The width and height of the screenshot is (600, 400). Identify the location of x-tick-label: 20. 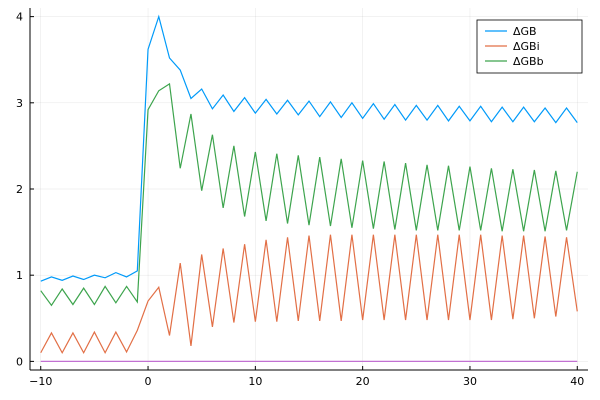
(363, 381).